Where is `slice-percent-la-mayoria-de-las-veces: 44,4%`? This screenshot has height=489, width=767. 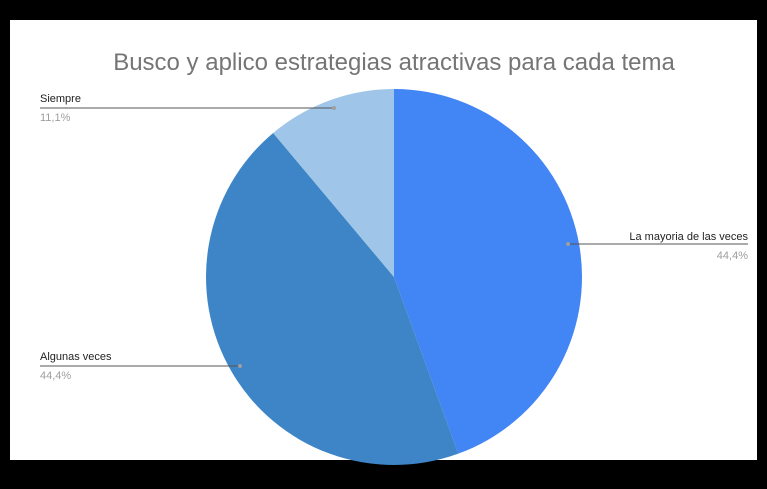 slice-percent-la-mayoria-de-las-veces: 44,4% is located at coordinates (732, 256).